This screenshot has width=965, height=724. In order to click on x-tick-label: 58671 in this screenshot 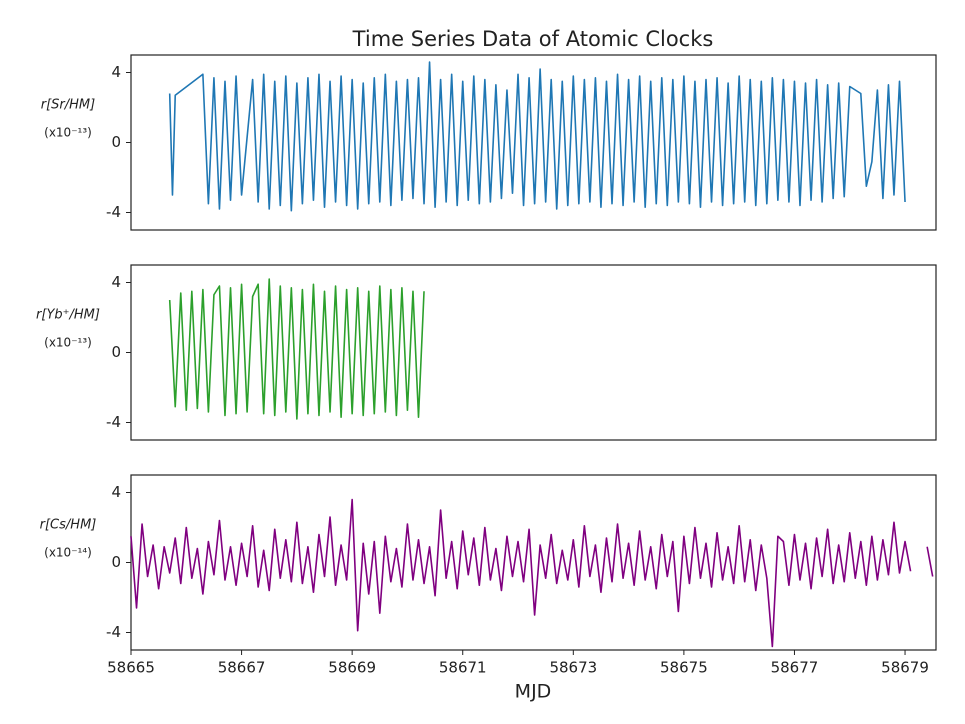, I will do `click(463, 668)`.